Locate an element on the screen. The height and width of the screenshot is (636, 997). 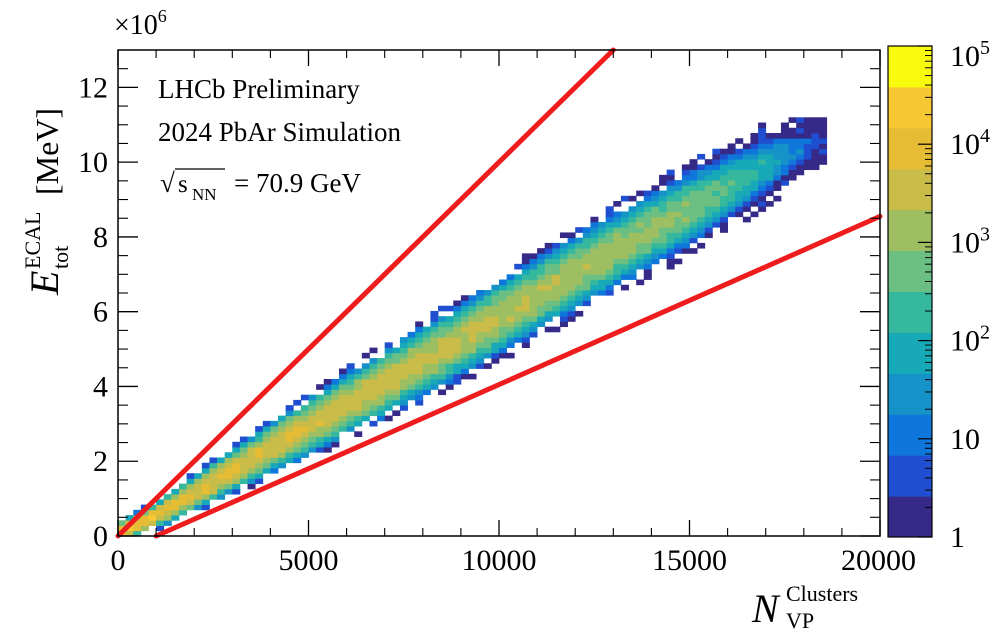
annotation-simulation: 2024 PbAr Simulation is located at coordinates (280, 132).